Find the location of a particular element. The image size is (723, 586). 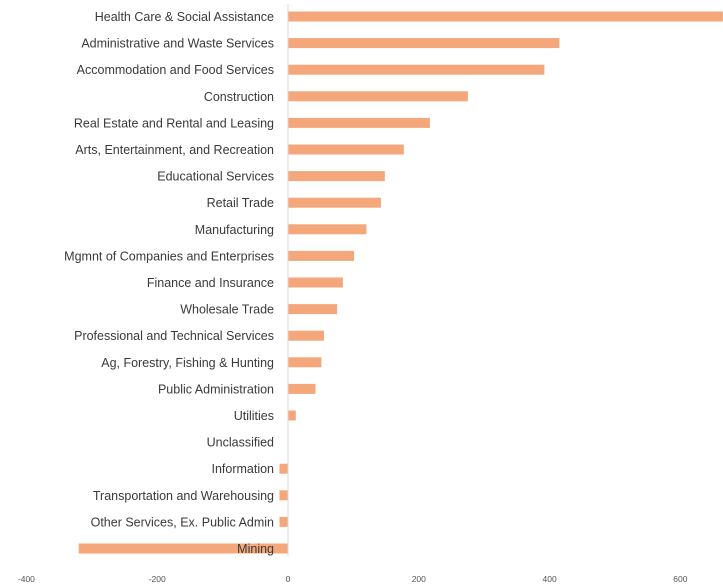

x-tick-label: 600 is located at coordinates (680, 579).